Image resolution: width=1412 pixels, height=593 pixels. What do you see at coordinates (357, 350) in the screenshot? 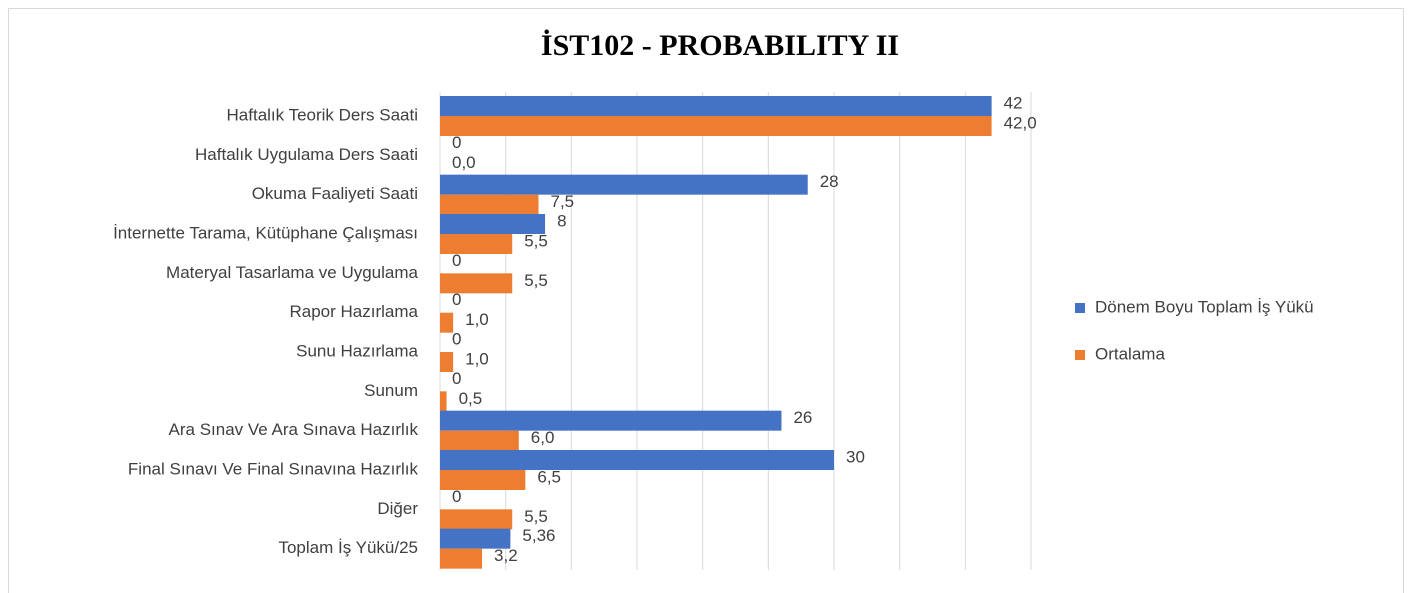
I see `y-tick-label: Sunu Hazırlama` at bounding box center [357, 350].